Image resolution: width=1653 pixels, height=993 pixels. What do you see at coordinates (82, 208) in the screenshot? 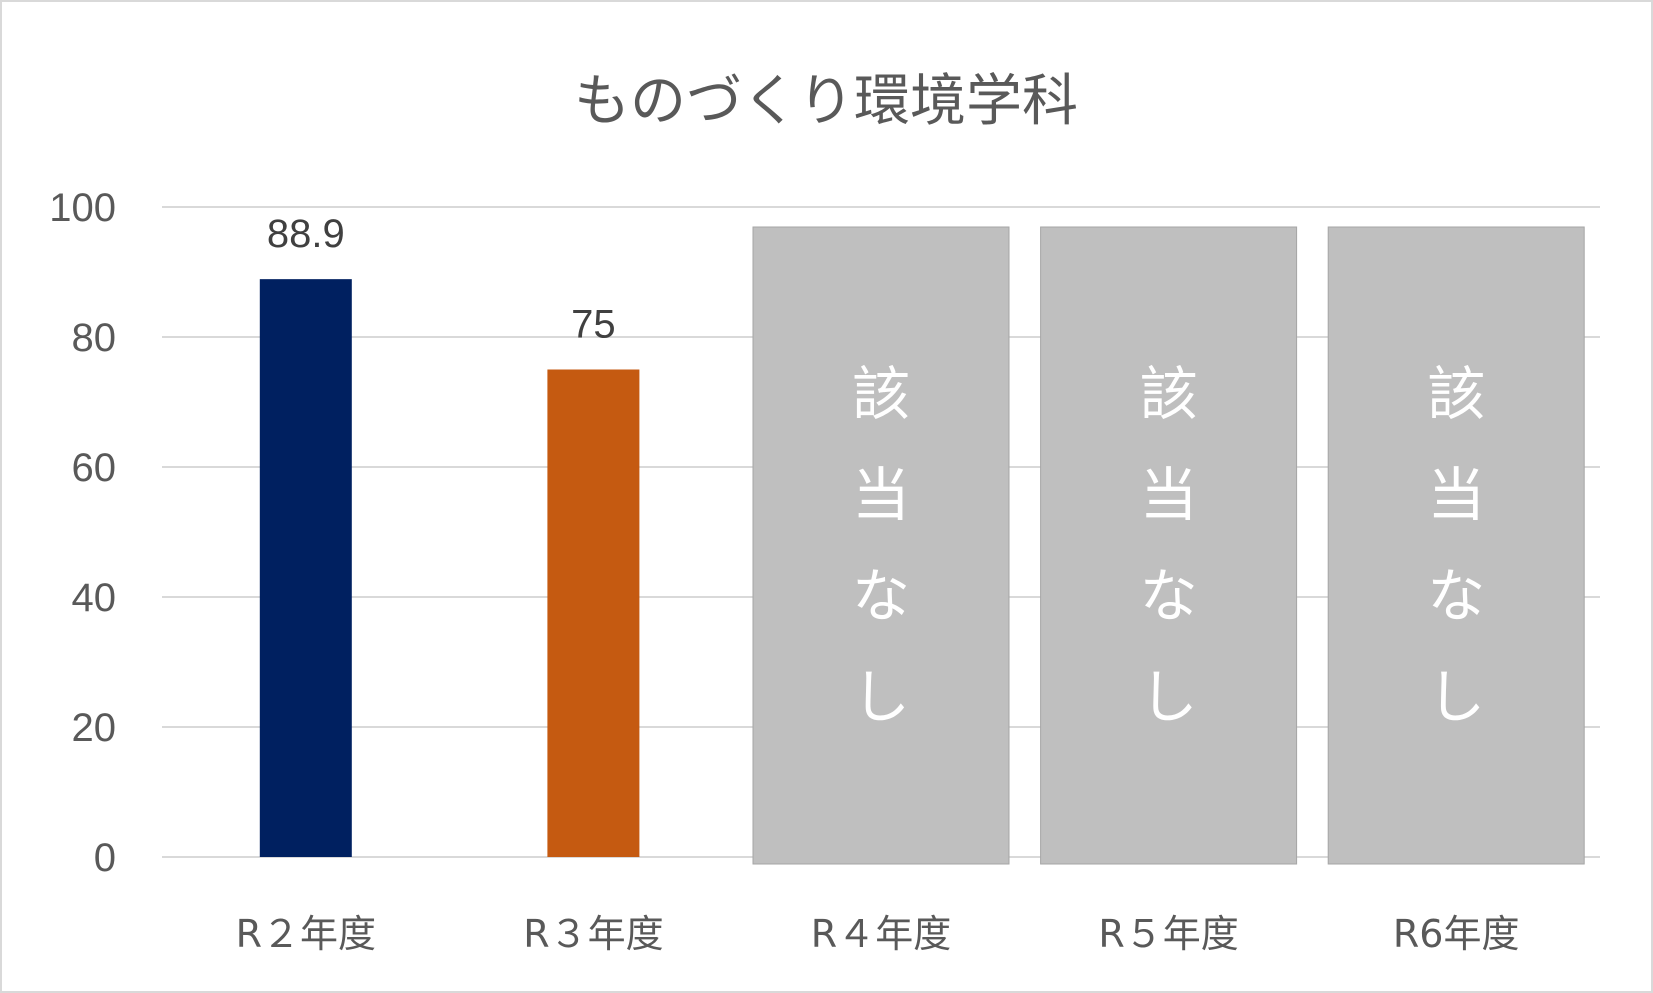
I see `y-tick-label: 100` at bounding box center [82, 208].